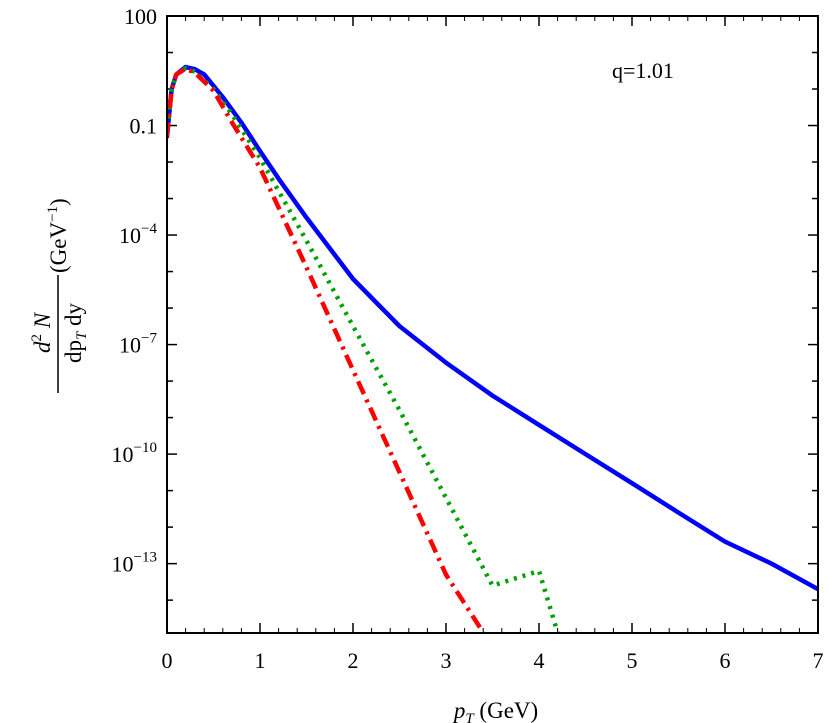 The image size is (830, 723). Describe the element at coordinates (42, 332) in the screenshot. I see `y-title-numerator: d2 N` at that location.